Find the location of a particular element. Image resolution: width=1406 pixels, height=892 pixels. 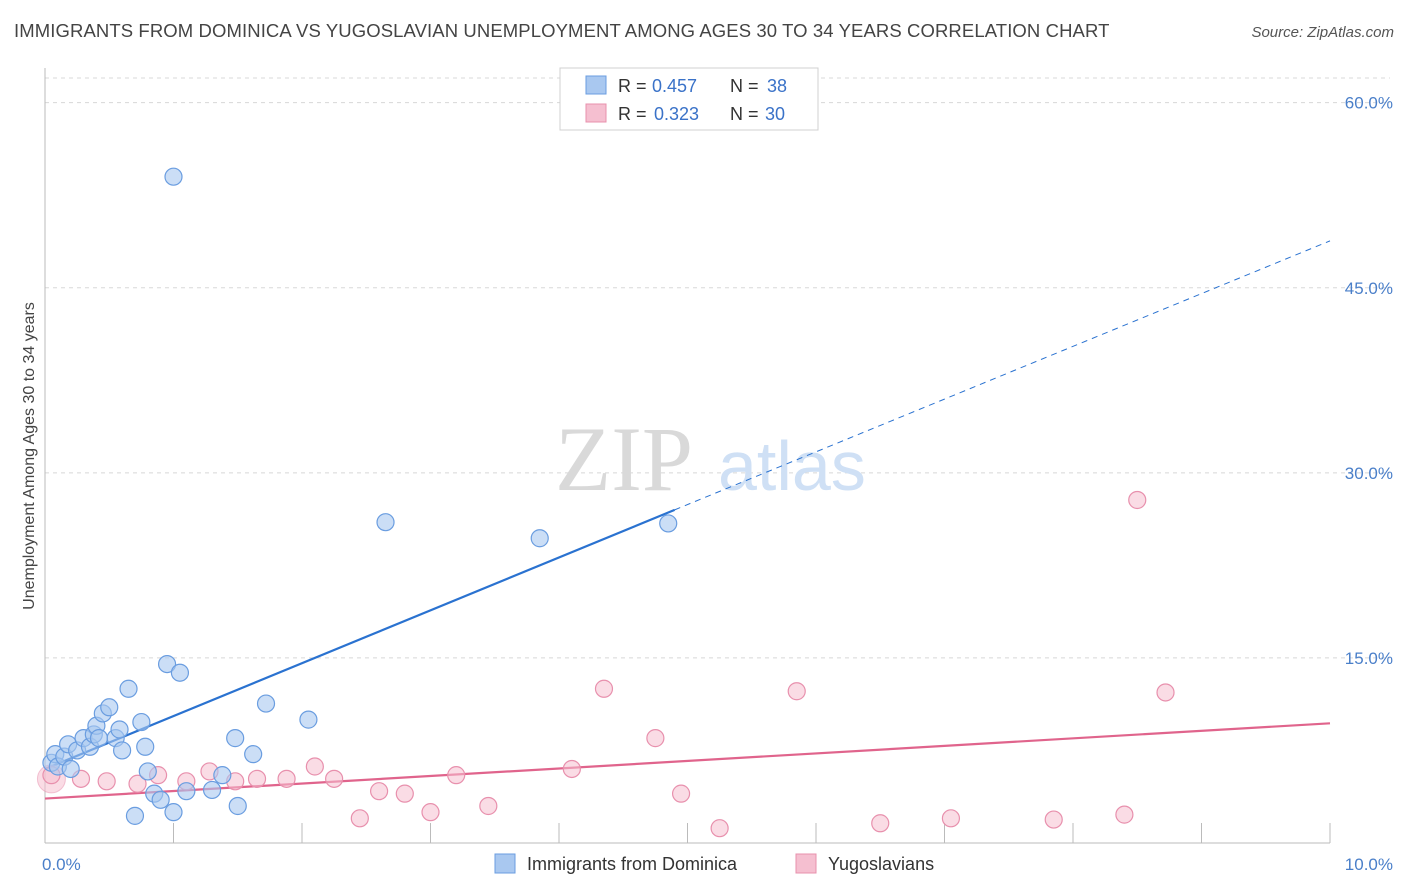

correlation-legend: R = 0.457 N = 38 R = 0.323 N = 30 is located at coordinates (689, 99).